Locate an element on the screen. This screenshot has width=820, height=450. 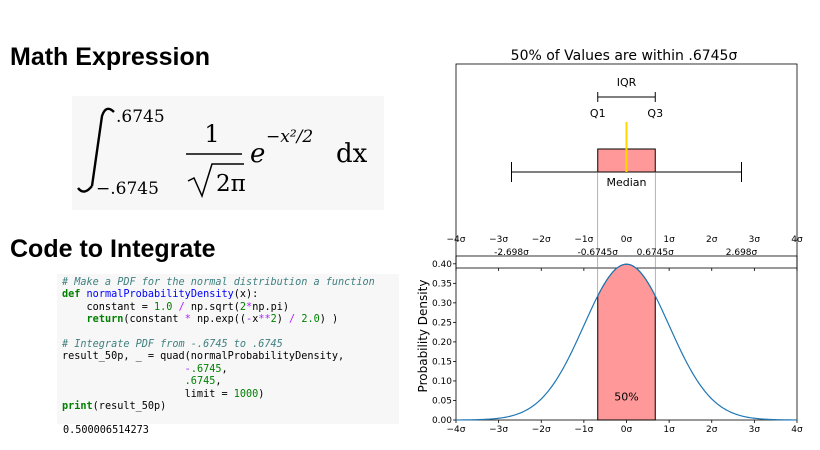
y-tick-label: 0.20 is located at coordinates (442, 343).